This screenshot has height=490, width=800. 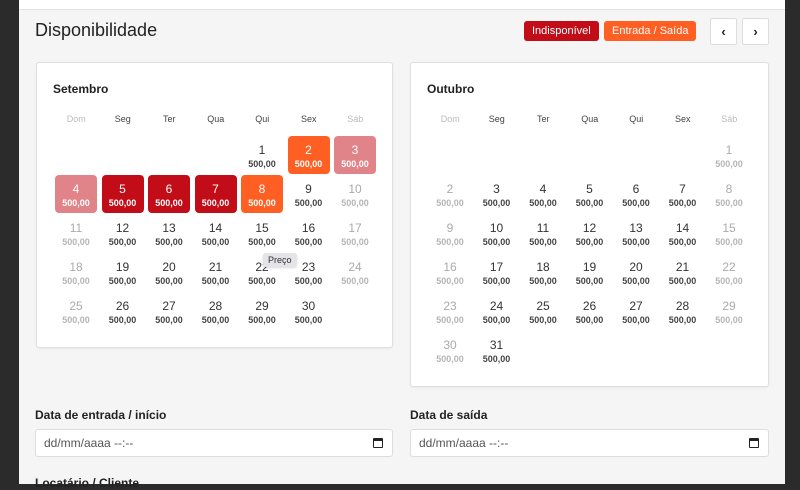 What do you see at coordinates (450, 119) in the screenshot?
I see `weekday-header: Dom` at bounding box center [450, 119].